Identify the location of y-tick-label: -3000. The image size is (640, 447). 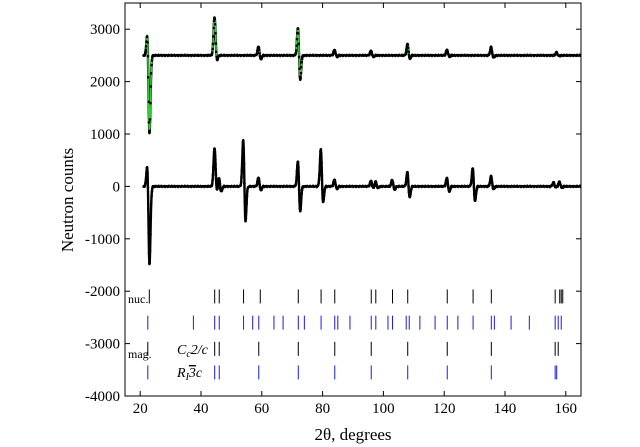
(102, 345).